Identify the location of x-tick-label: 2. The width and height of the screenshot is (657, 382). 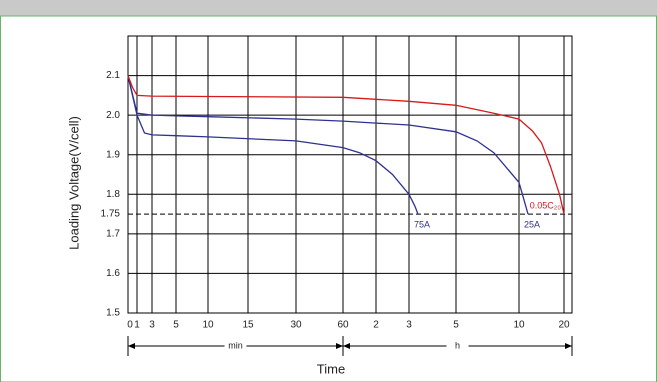
(376, 325).